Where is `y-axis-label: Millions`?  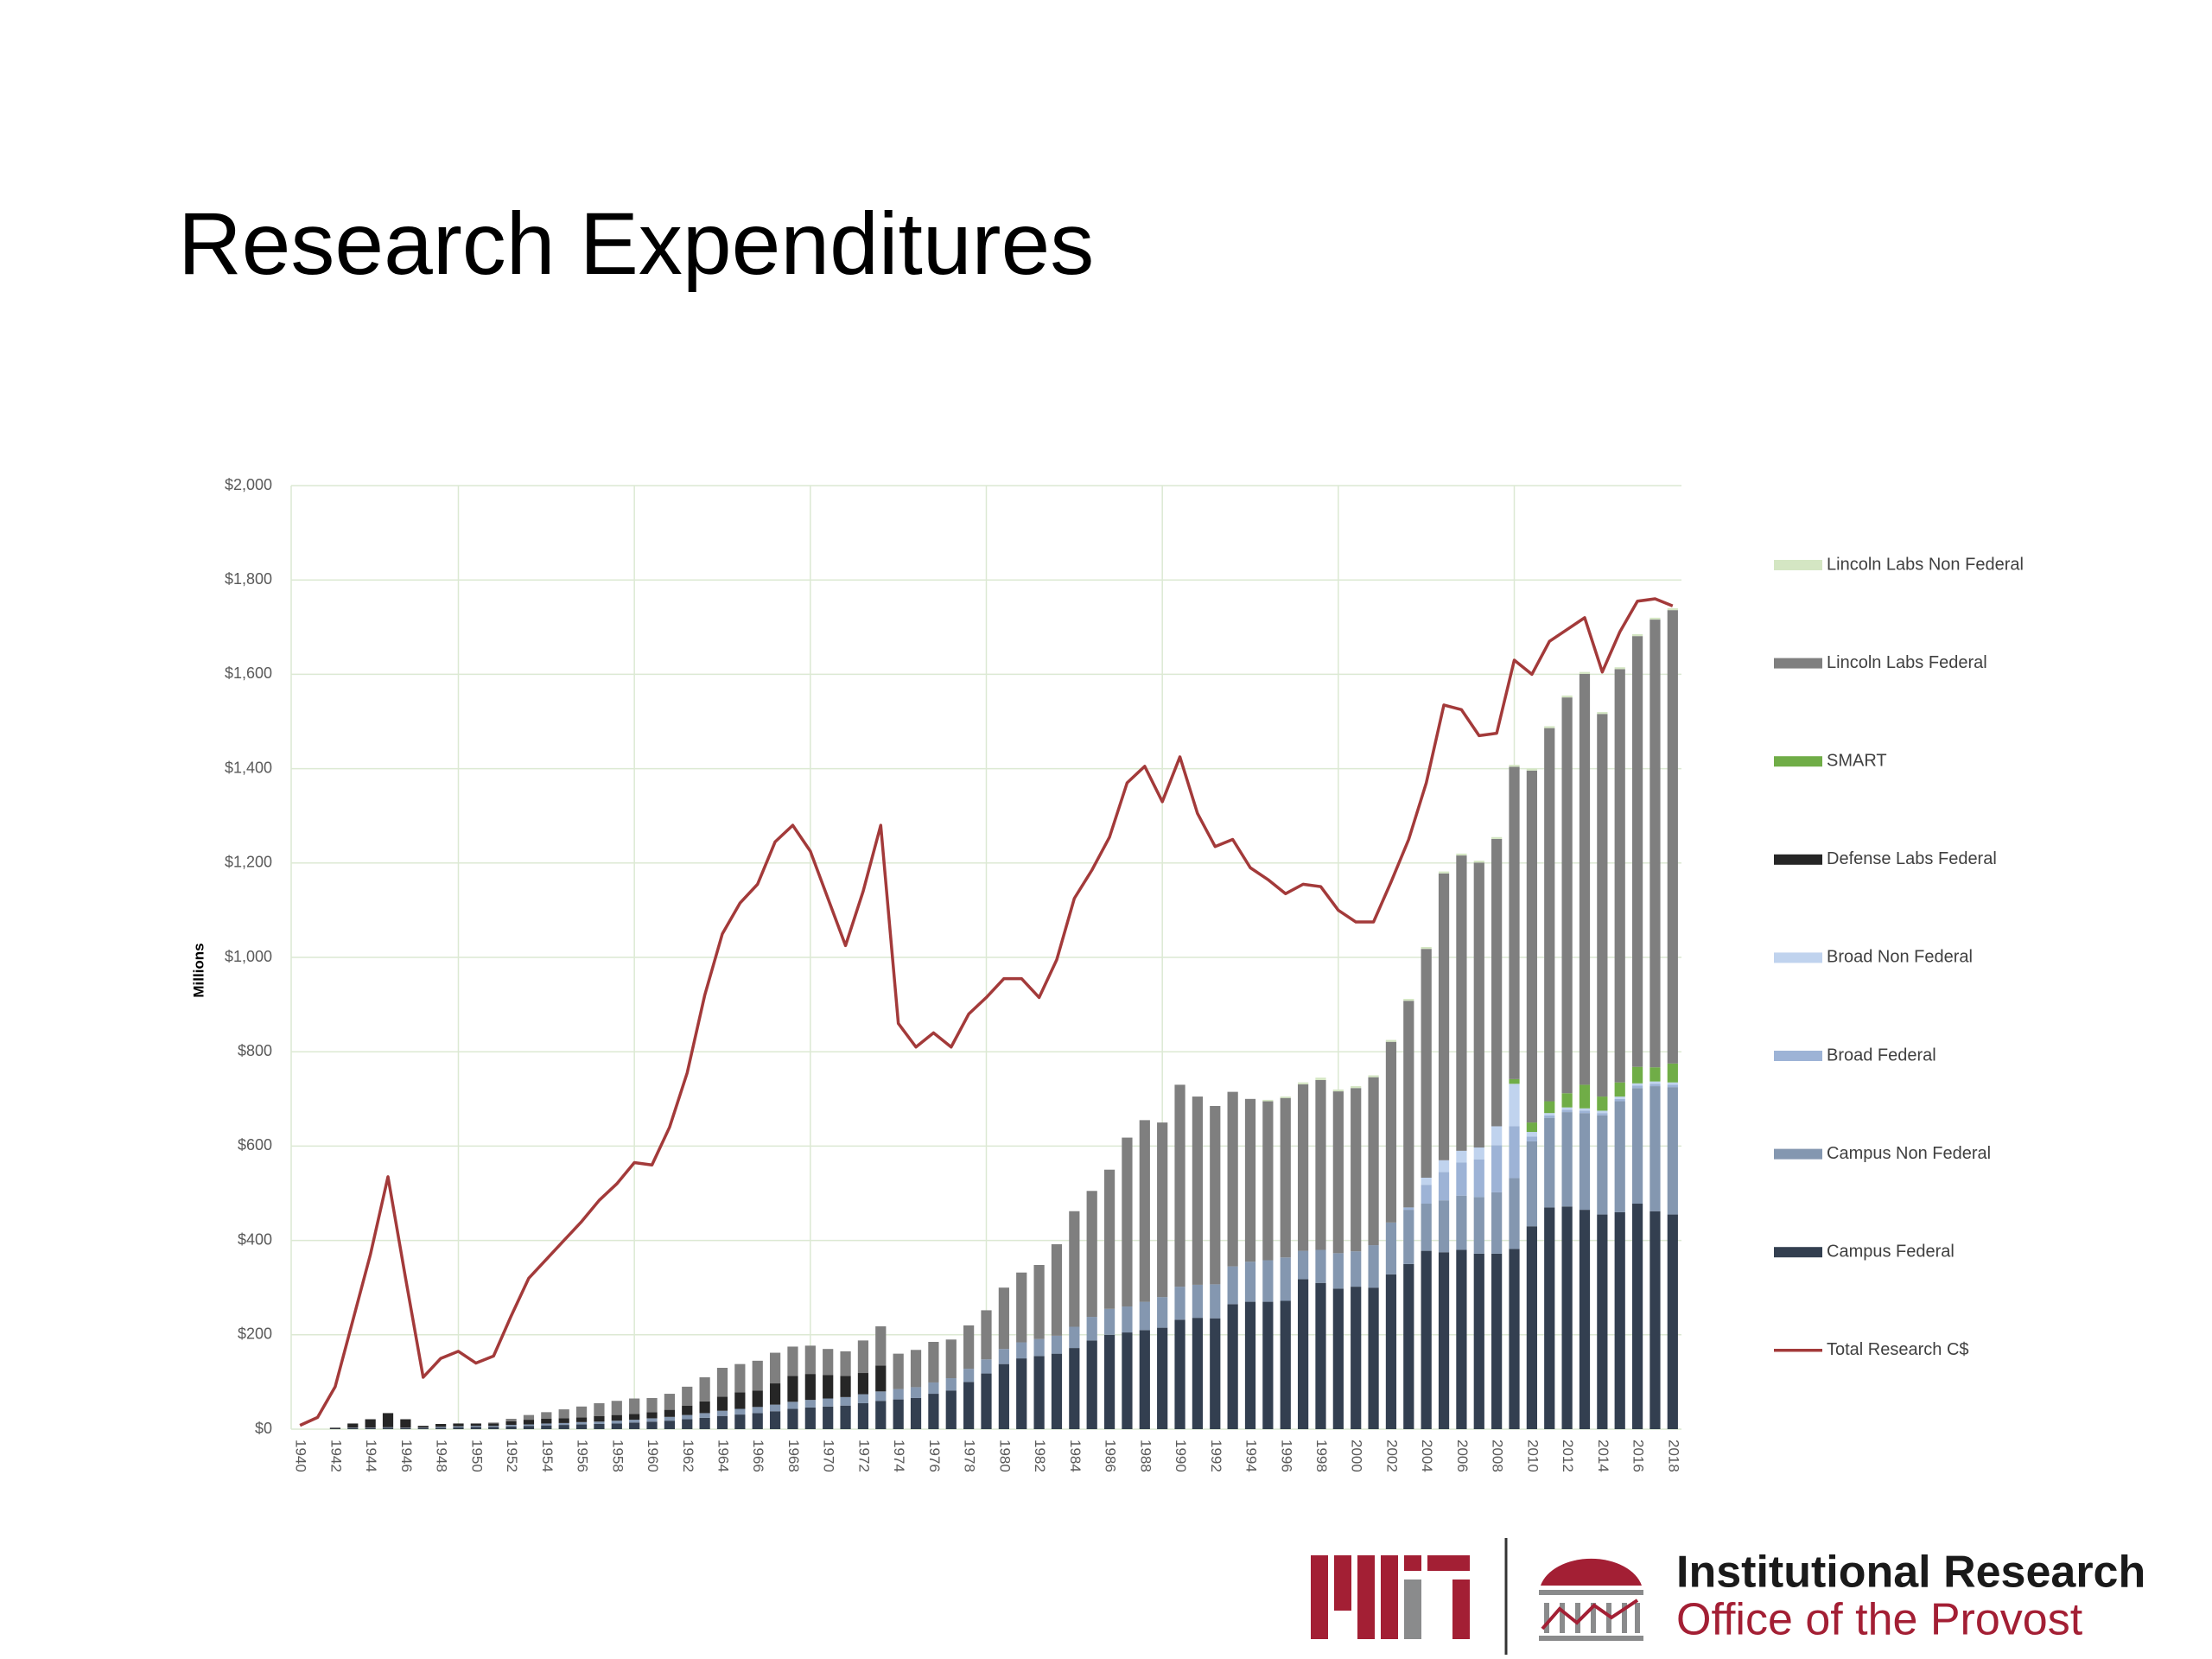 y-axis-label: Millions is located at coordinates (198, 970).